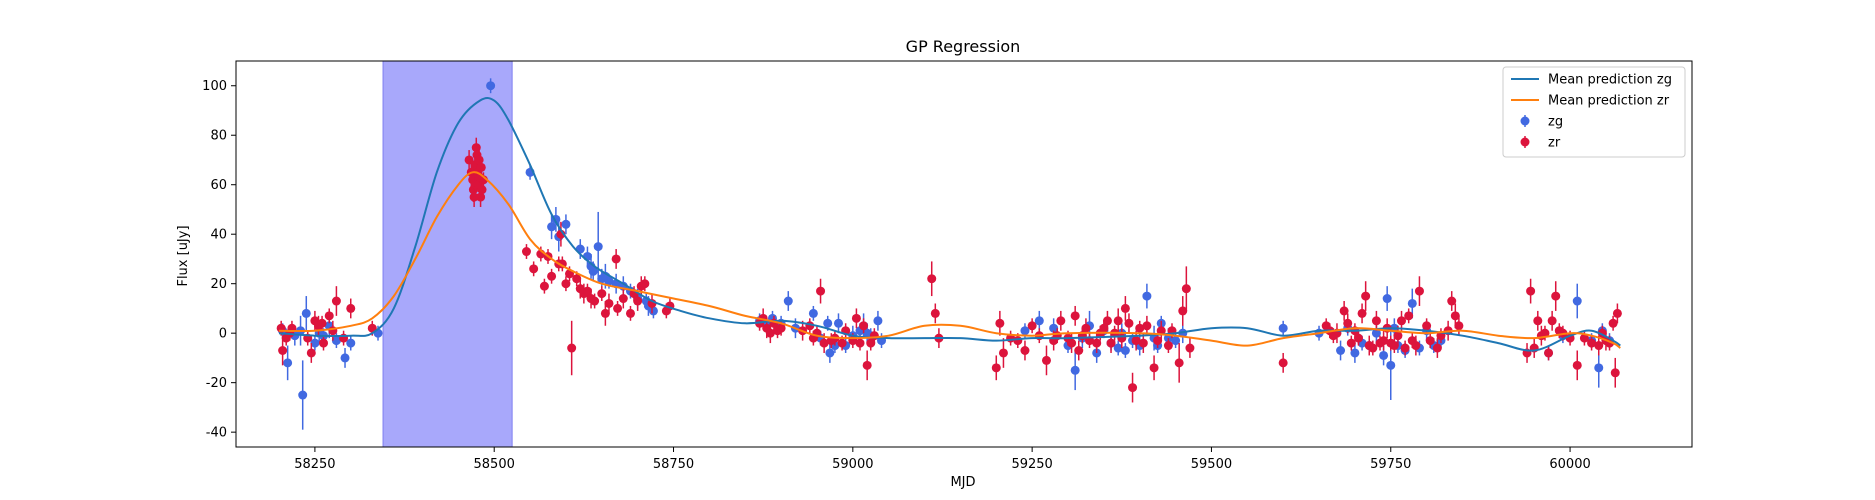 The height and width of the screenshot is (500, 1875). Describe the element at coordinates (1609, 101) in the screenshot. I see `legend-label: Mean prediction zr` at that location.